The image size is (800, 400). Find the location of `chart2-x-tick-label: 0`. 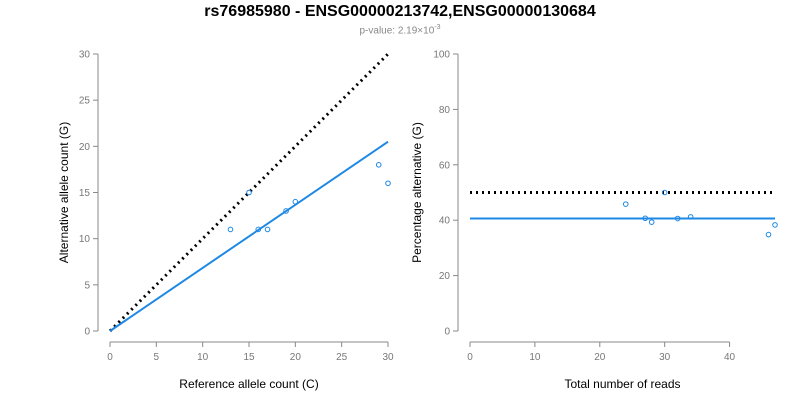

chart2-x-tick-label: 0 is located at coordinates (470, 357).